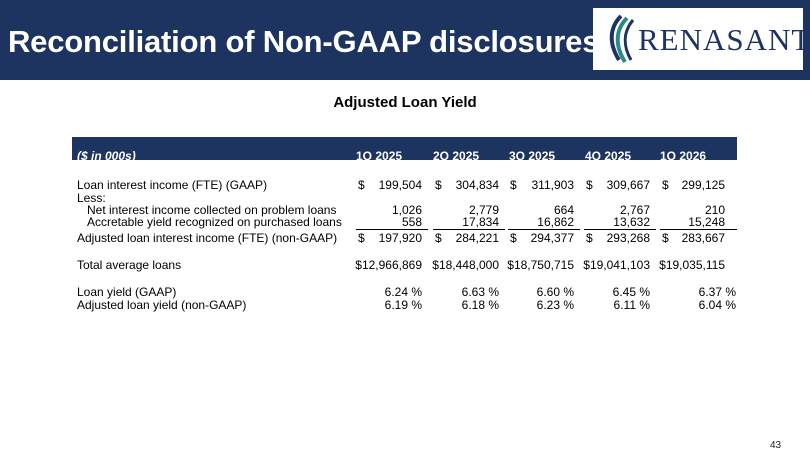 The height and width of the screenshot is (456, 810). Describe the element at coordinates (552, 238) in the screenshot. I see `table-cell: 294,377` at that location.